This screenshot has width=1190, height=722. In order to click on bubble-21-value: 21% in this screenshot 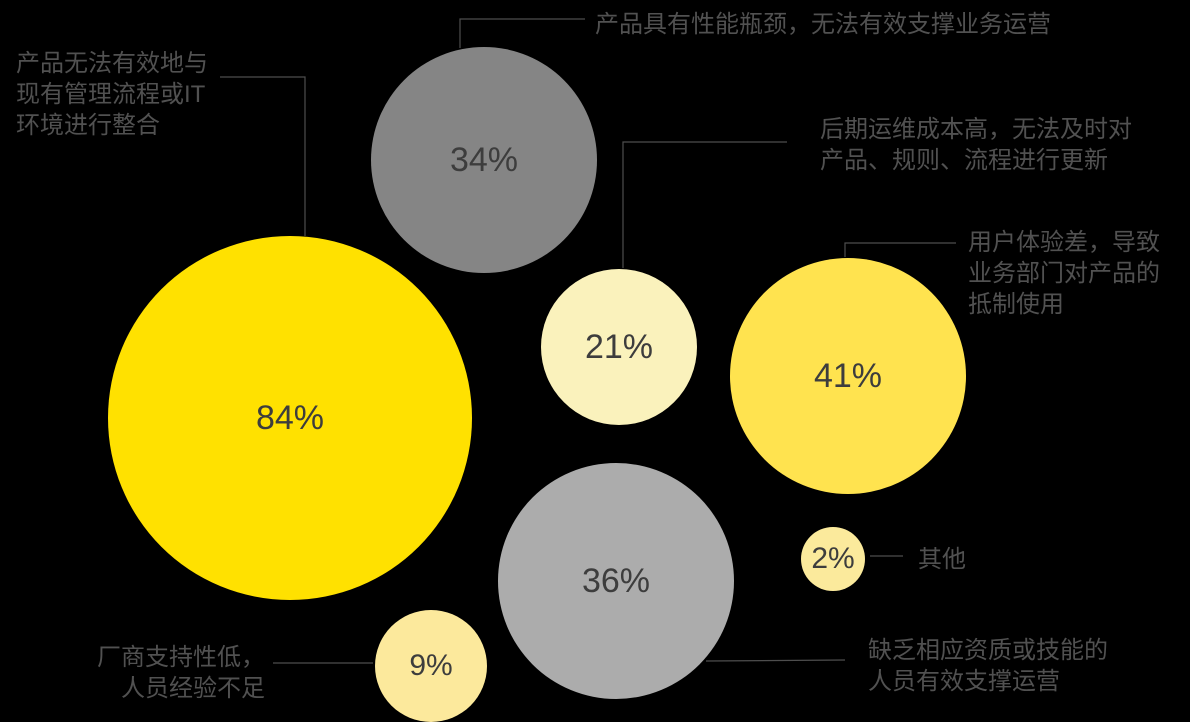, I will do `click(619, 347)`.